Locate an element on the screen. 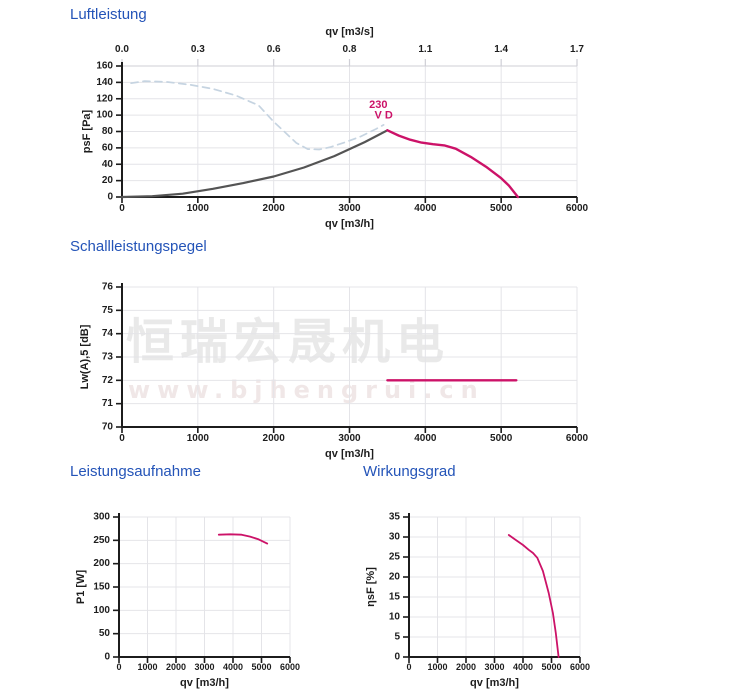 This screenshot has height=698, width=750. y-axis-tick-label: 15 is located at coordinates (395, 597).